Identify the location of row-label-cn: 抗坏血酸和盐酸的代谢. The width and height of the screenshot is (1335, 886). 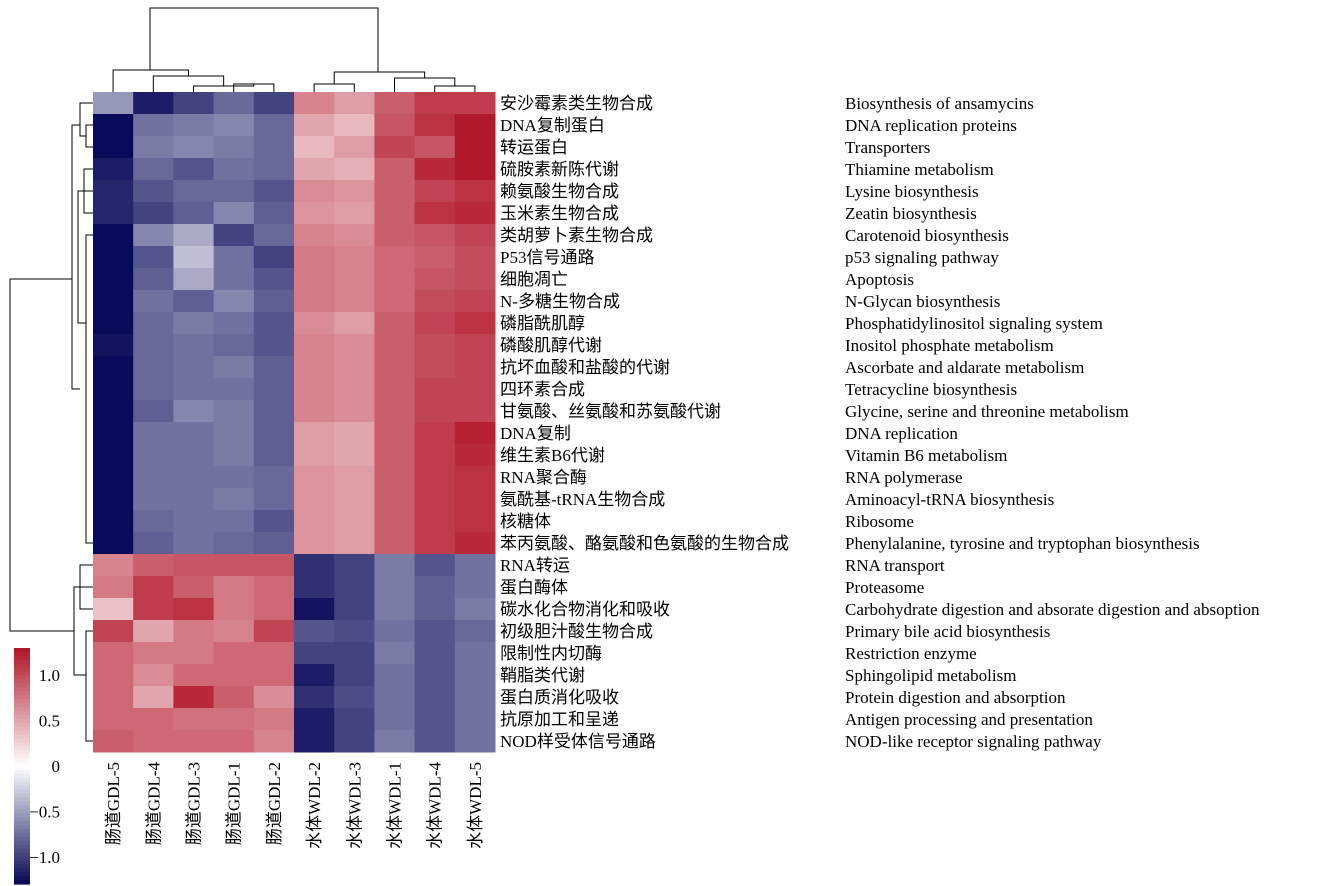
(585, 367).